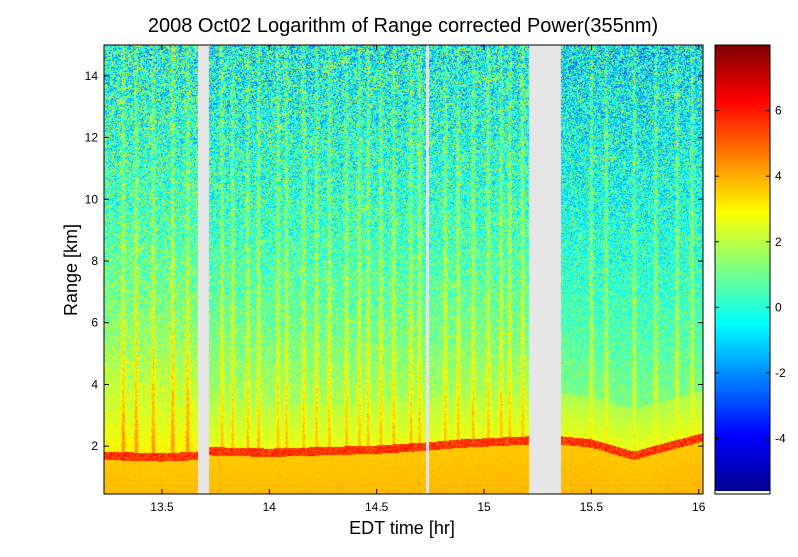  I want to click on colorbar-tick-label: 4, so click(778, 176).